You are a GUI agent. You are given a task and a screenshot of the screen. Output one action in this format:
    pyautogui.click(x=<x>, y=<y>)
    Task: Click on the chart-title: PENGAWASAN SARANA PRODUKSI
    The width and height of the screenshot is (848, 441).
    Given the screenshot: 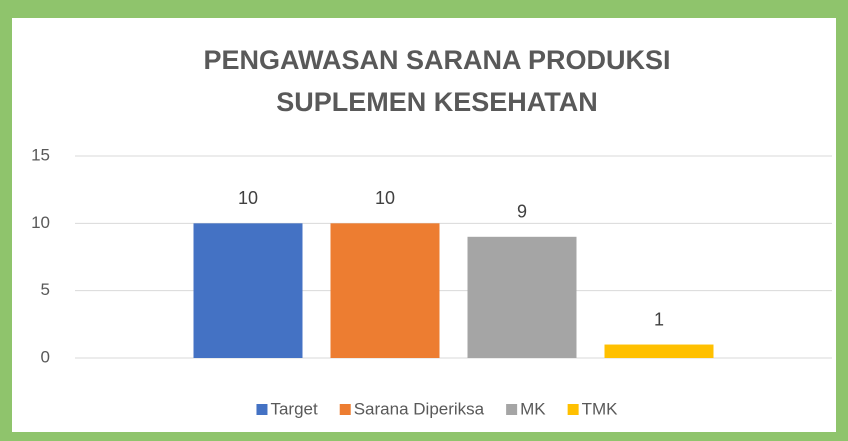 What is the action you would take?
    pyautogui.click(x=436, y=60)
    